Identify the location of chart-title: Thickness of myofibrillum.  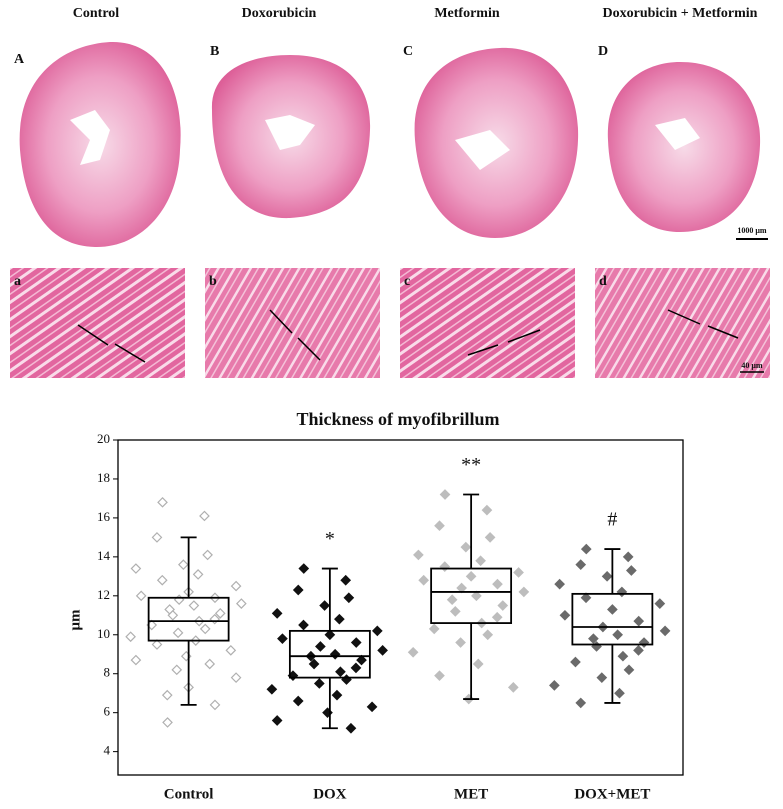
(397, 419).